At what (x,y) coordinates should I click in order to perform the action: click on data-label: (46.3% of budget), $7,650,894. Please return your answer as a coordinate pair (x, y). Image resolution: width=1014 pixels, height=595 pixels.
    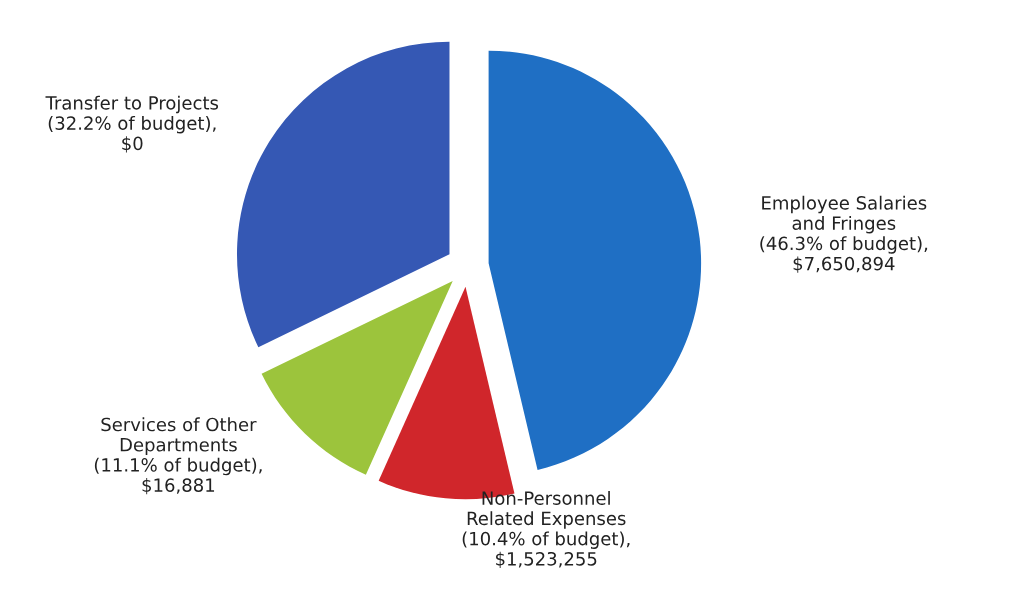
    Looking at the image, I should click on (844, 254).